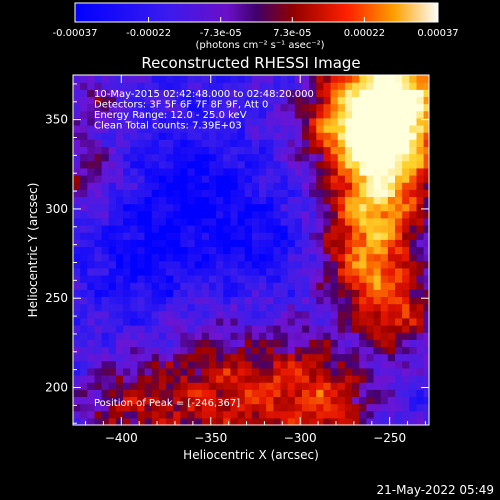 The width and height of the screenshot is (500, 500). What do you see at coordinates (75, 33) in the screenshot?
I see `colorbar-tick-label: -0.00037` at bounding box center [75, 33].